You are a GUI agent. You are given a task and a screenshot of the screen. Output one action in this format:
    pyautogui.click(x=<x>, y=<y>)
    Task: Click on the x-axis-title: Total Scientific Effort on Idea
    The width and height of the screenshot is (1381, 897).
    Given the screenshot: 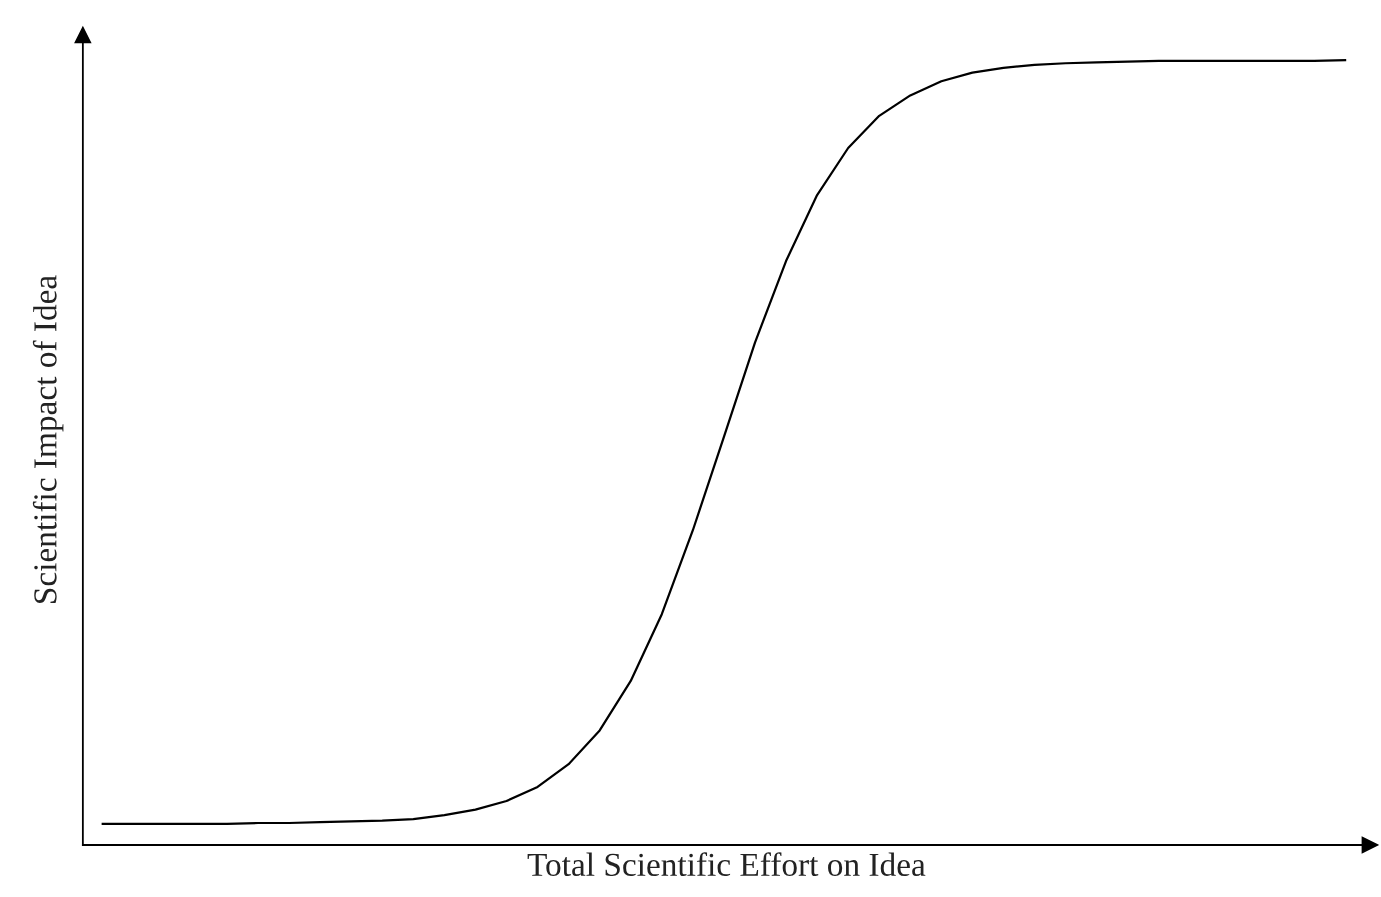 What is the action you would take?
    pyautogui.click(x=726, y=864)
    